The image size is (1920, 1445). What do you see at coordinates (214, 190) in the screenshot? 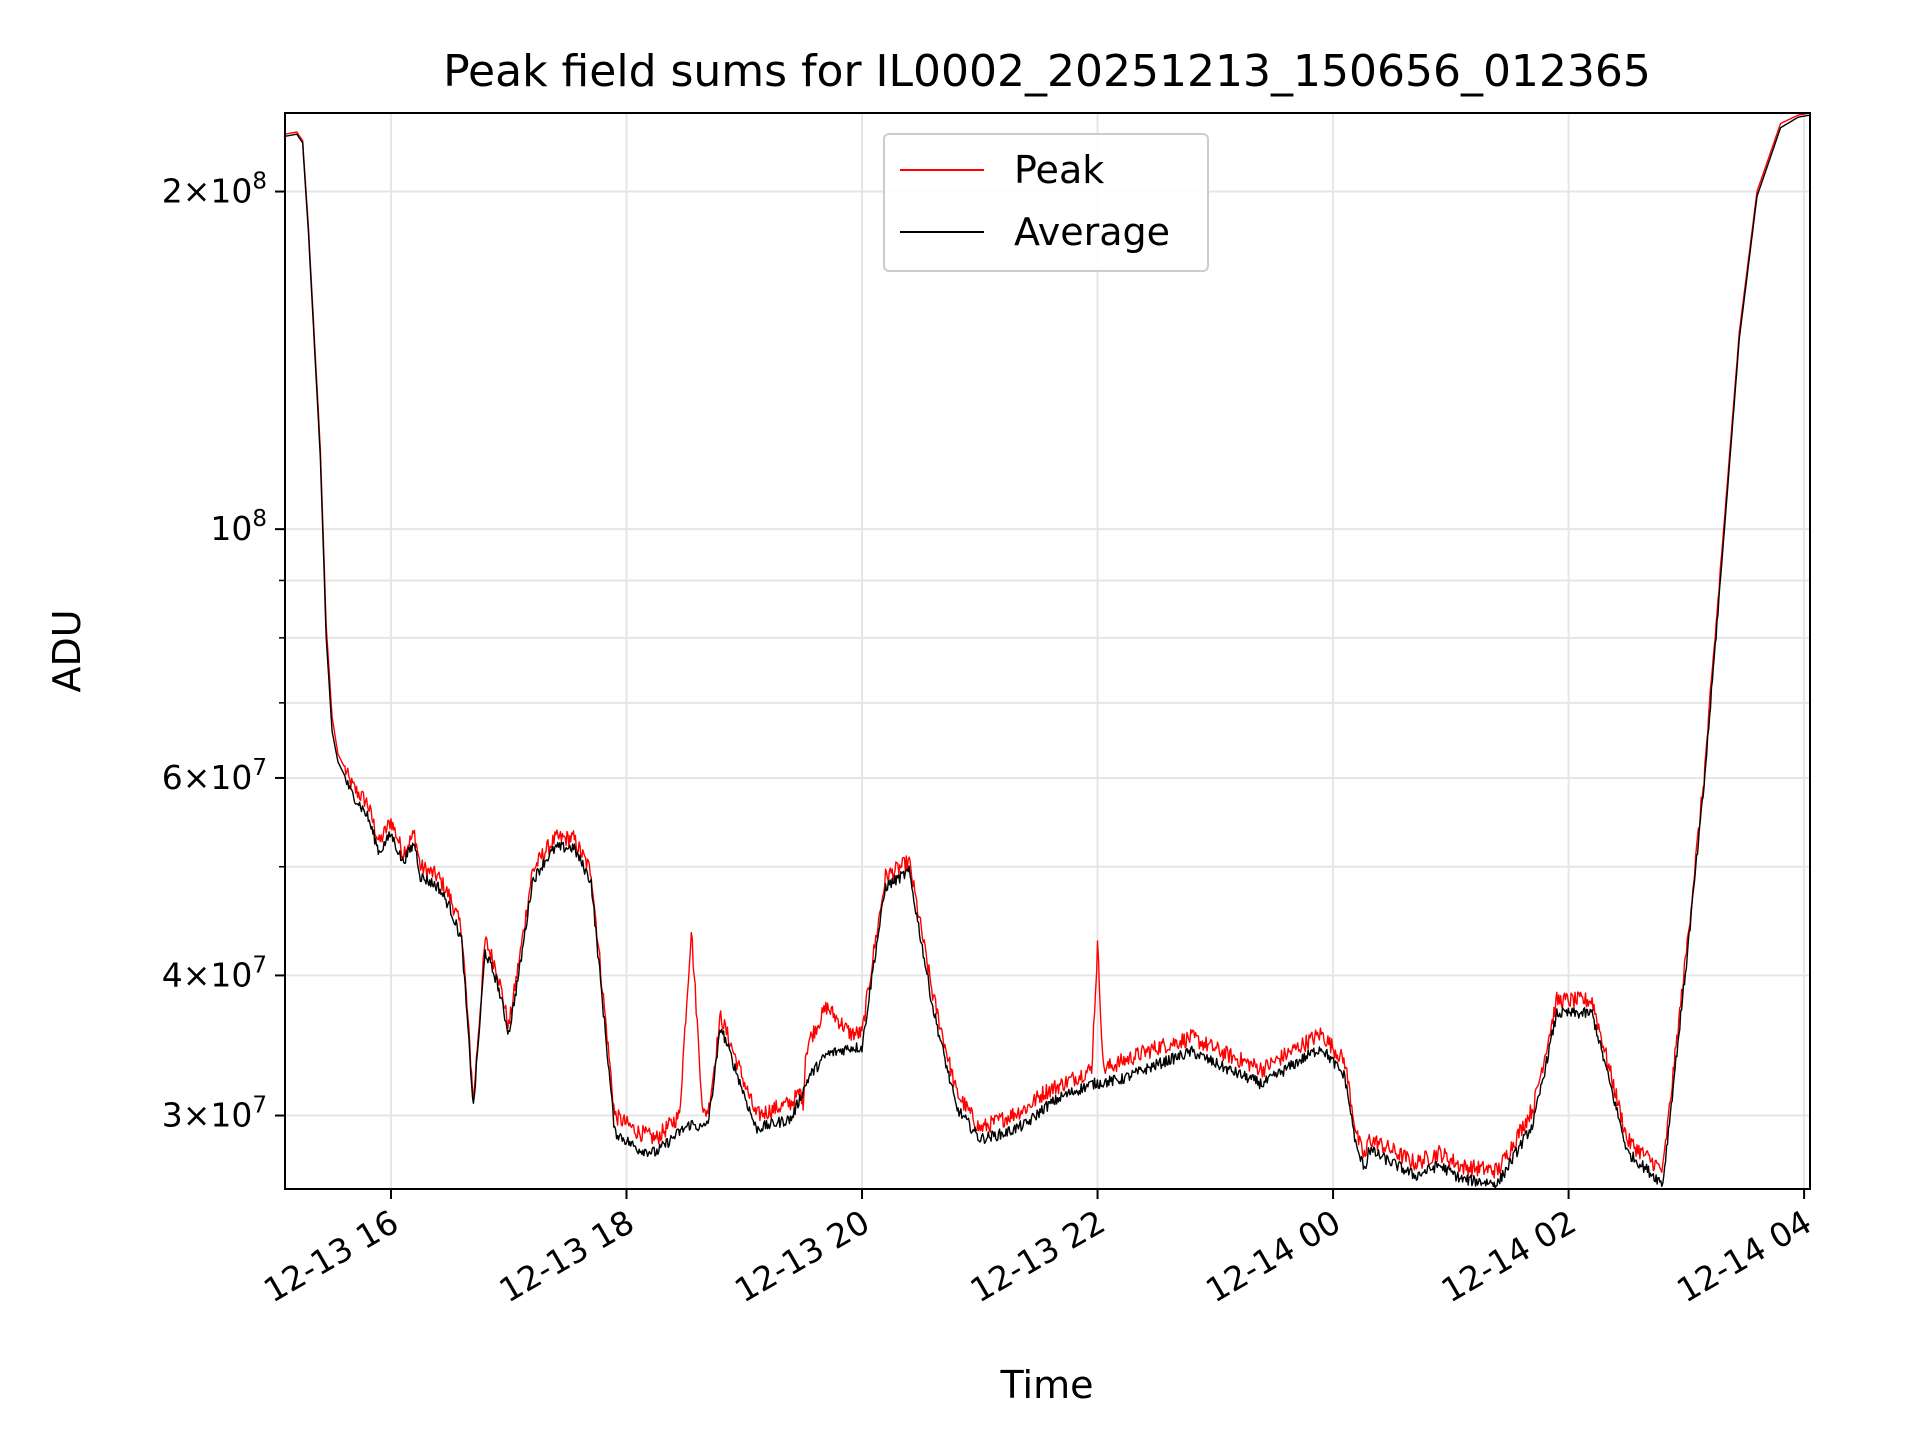
I see `y-tick-label: 2×108` at bounding box center [214, 190].